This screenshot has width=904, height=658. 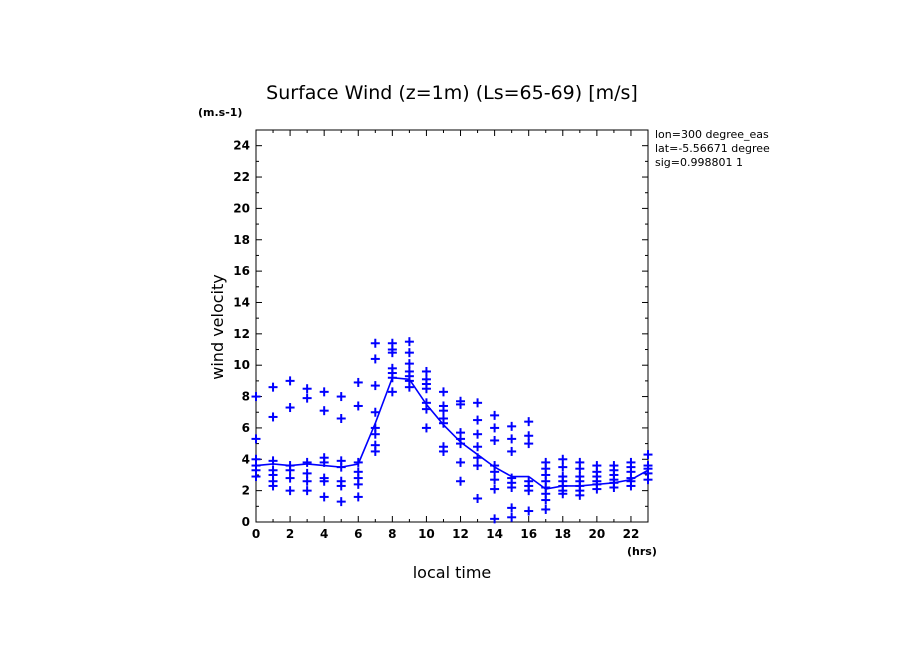 What do you see at coordinates (256, 534) in the screenshot?
I see `x-tick-label: 0` at bounding box center [256, 534].